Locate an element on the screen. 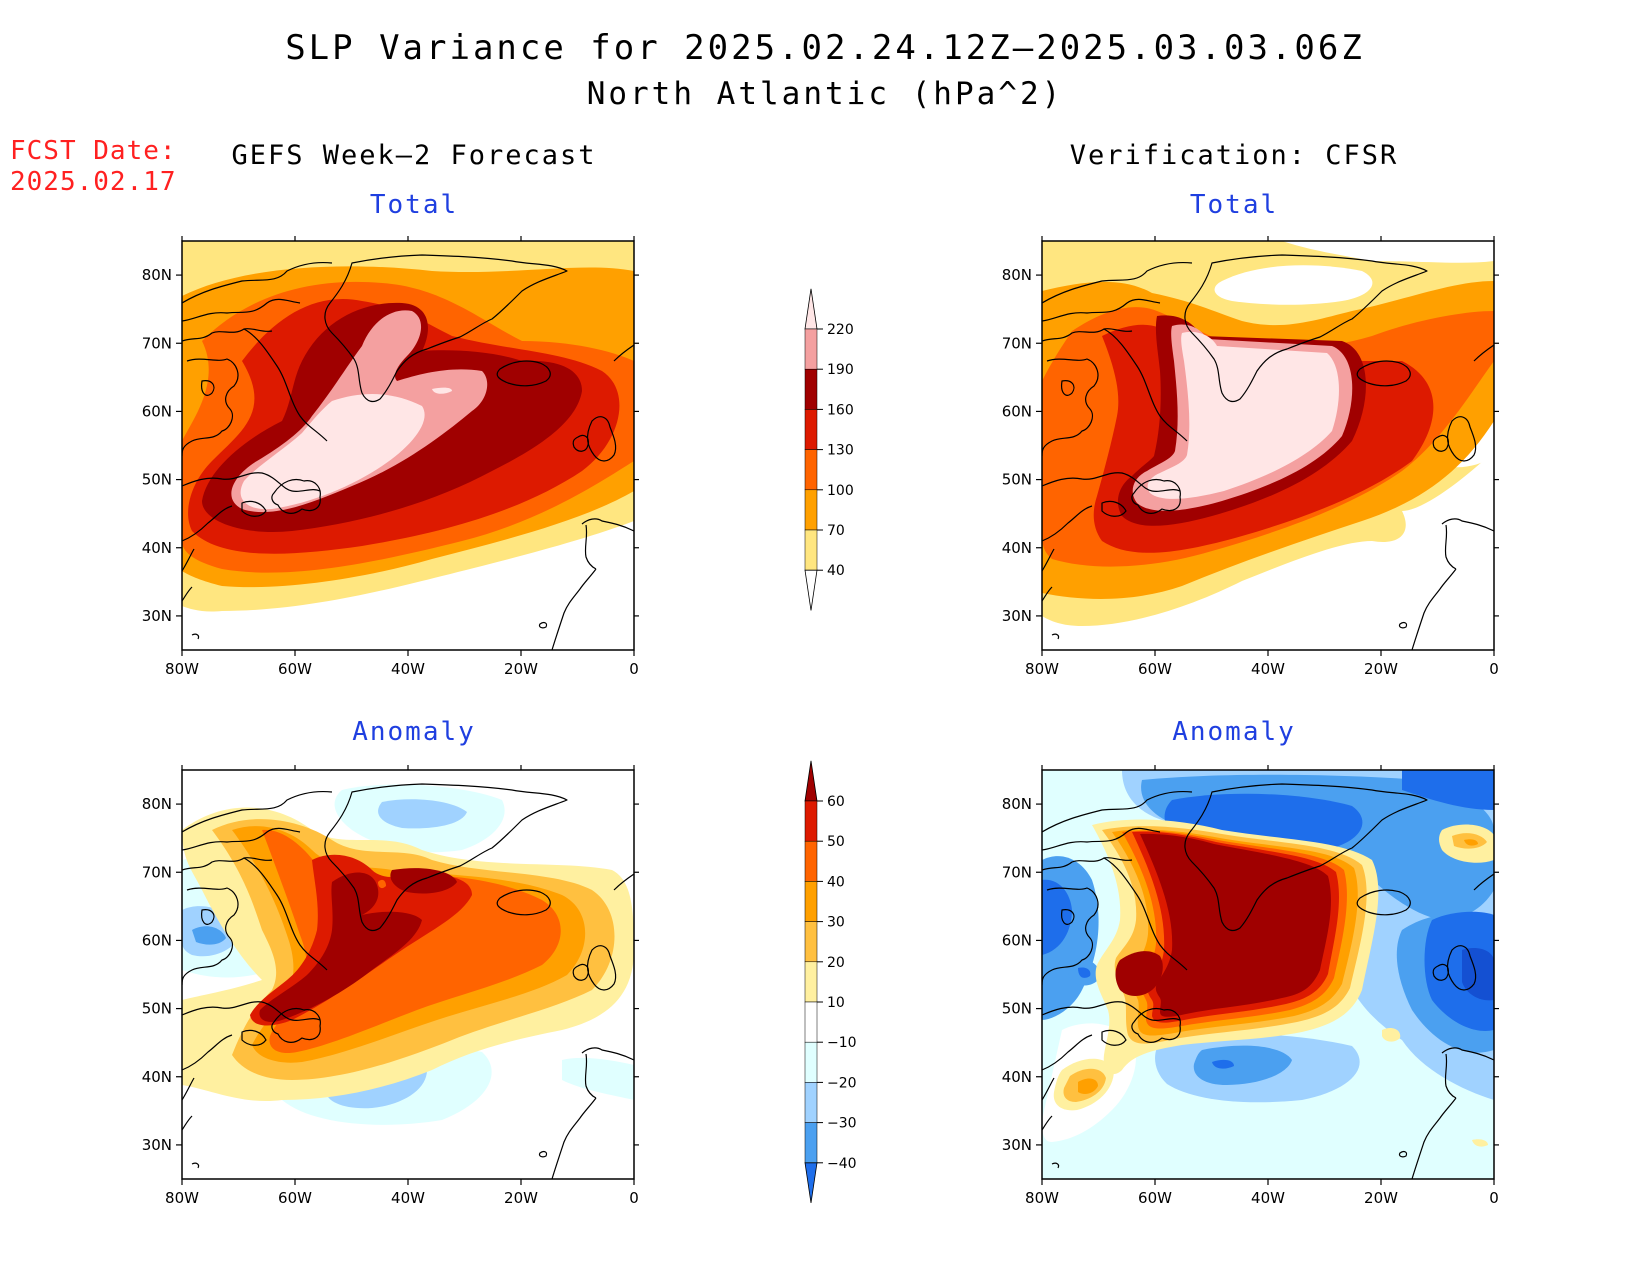 This screenshot has height=1275, width=1650. forecast-date-value: 2025.02.17 is located at coordinates (93, 182).